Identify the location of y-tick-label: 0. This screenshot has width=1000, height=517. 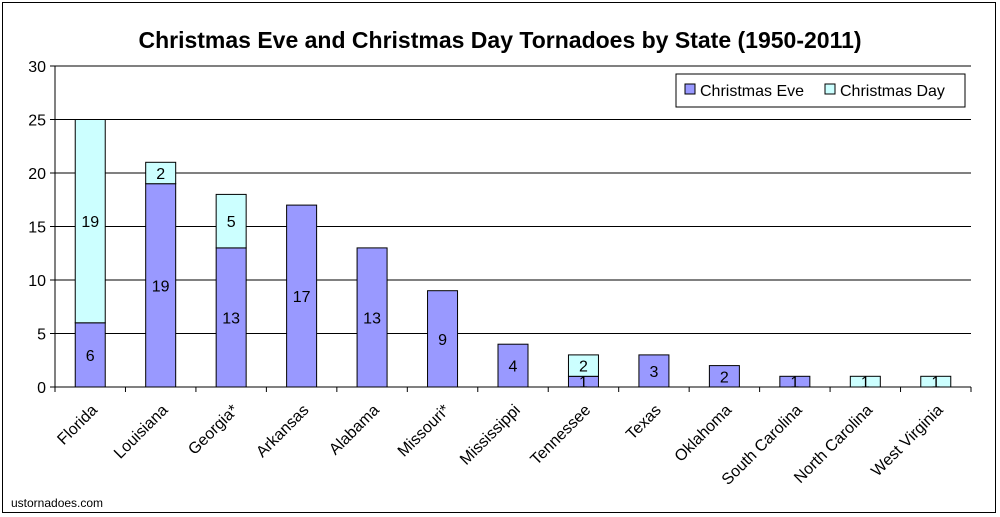
(41, 388).